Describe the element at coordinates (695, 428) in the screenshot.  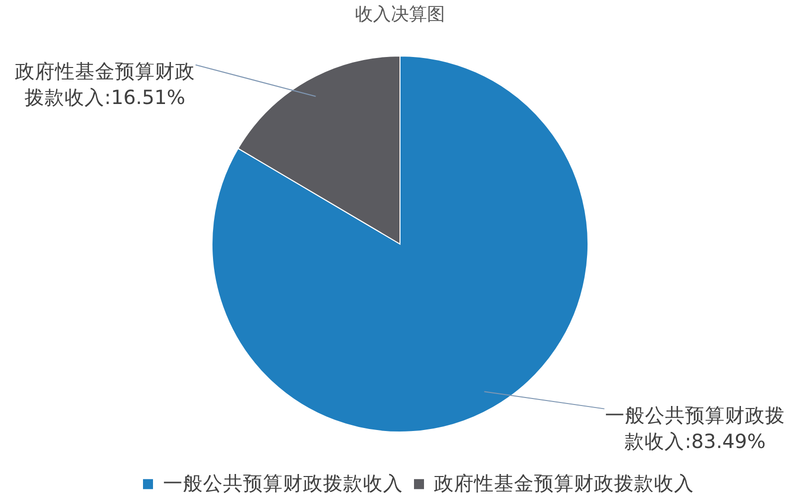
I see `data-label: 一般公共预算财政拨款收入:83.49%` at that location.